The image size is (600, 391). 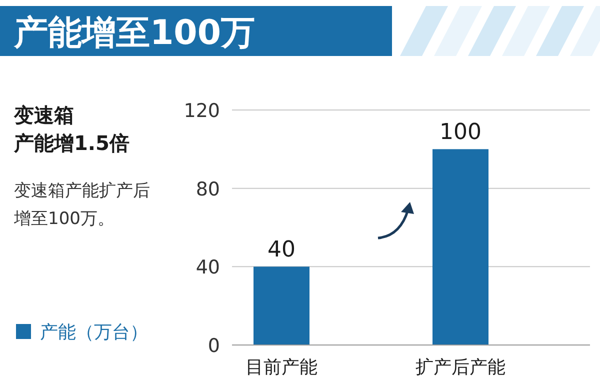 What do you see at coordinates (208, 267) in the screenshot?
I see `y-tick-label: 40` at bounding box center [208, 267].